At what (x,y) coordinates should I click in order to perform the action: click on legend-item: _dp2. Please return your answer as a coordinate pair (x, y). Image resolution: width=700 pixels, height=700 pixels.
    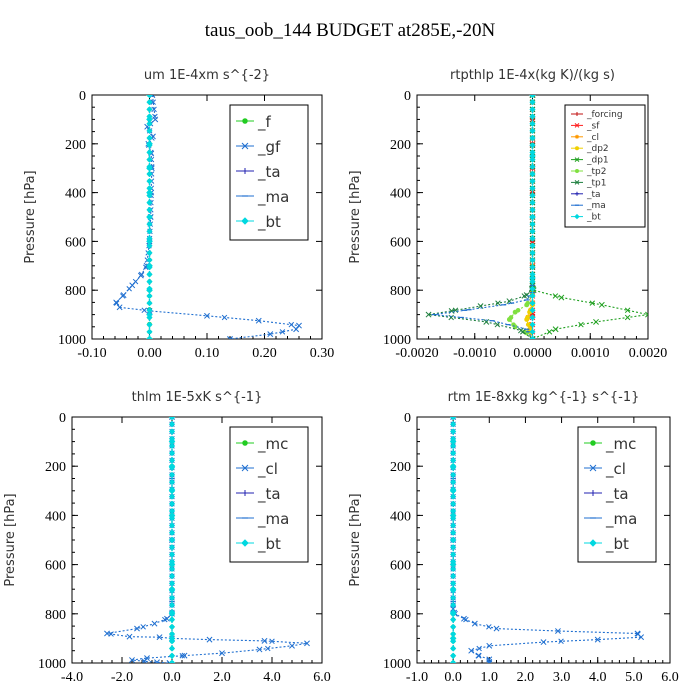
    Looking at the image, I should click on (590, 149).